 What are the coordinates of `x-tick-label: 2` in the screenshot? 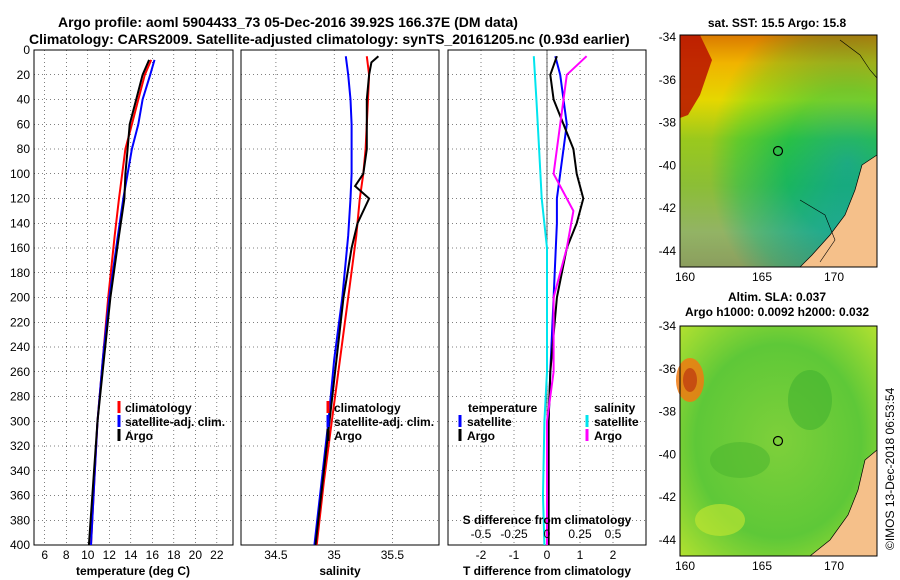 It's located at (613, 555).